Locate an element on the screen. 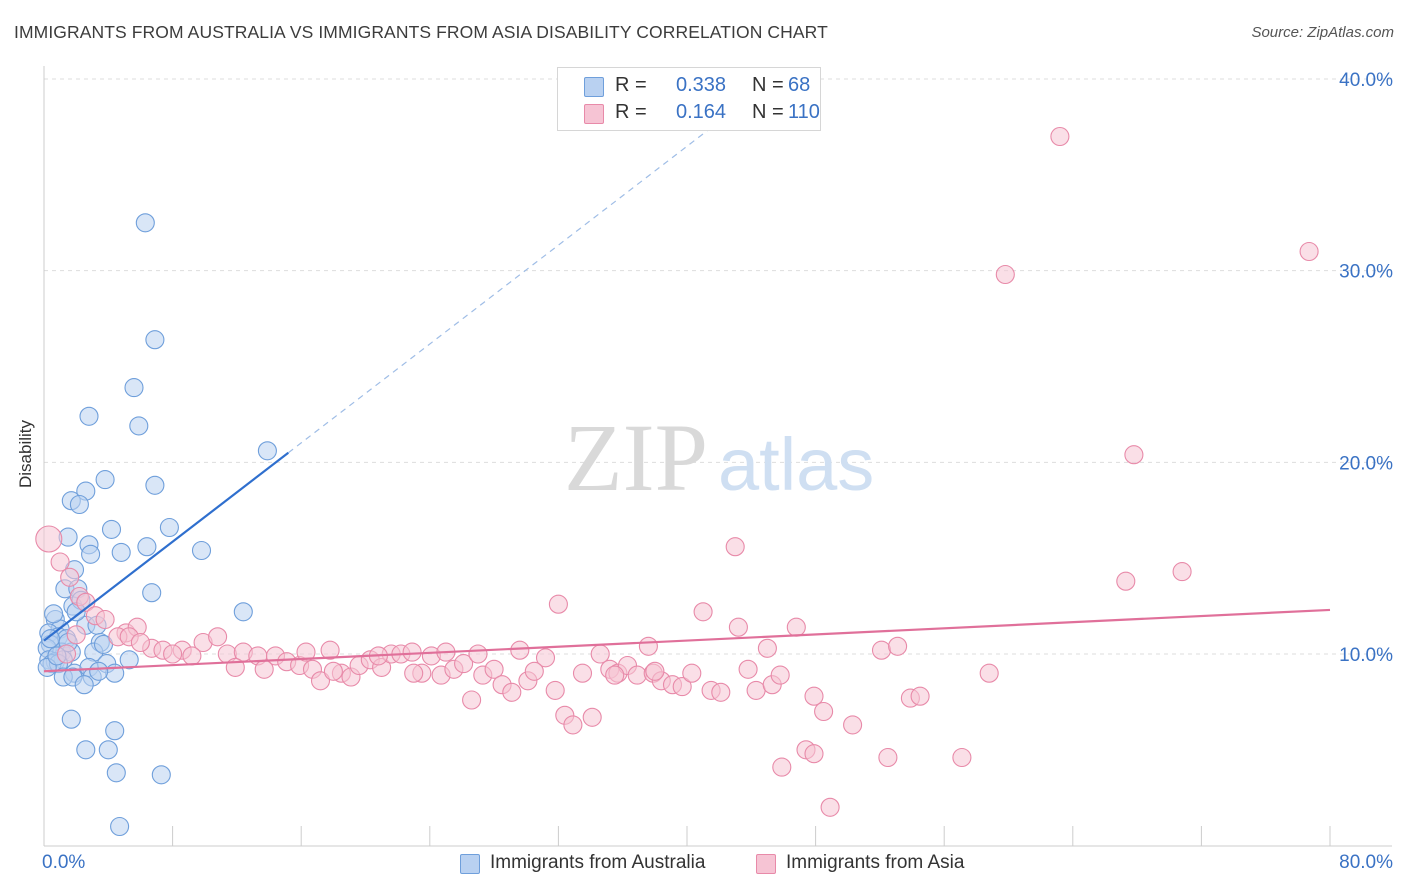 This screenshot has height=892, width=1406. source-label: Source: ZipAtlas.com is located at coordinates (1322, 32).